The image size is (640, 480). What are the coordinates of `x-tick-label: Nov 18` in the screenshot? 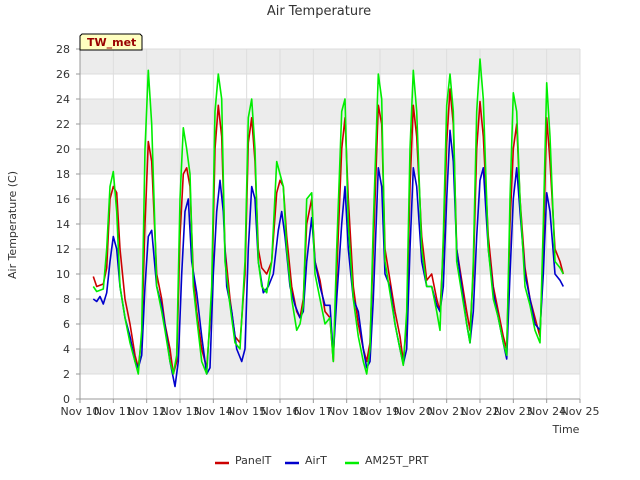 It's located at (346, 411).